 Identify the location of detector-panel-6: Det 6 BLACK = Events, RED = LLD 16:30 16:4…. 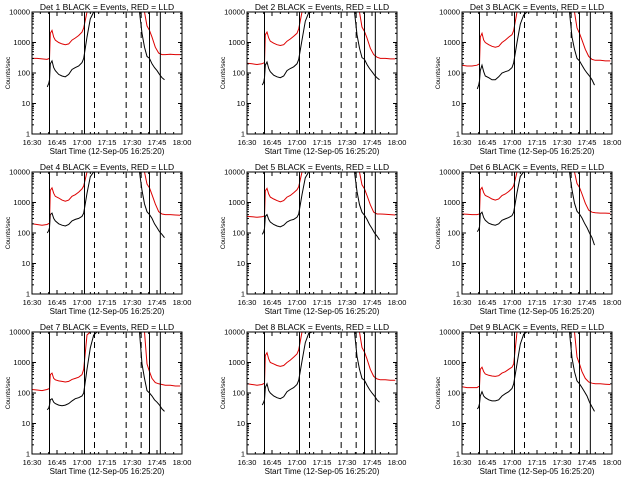
(528, 239).